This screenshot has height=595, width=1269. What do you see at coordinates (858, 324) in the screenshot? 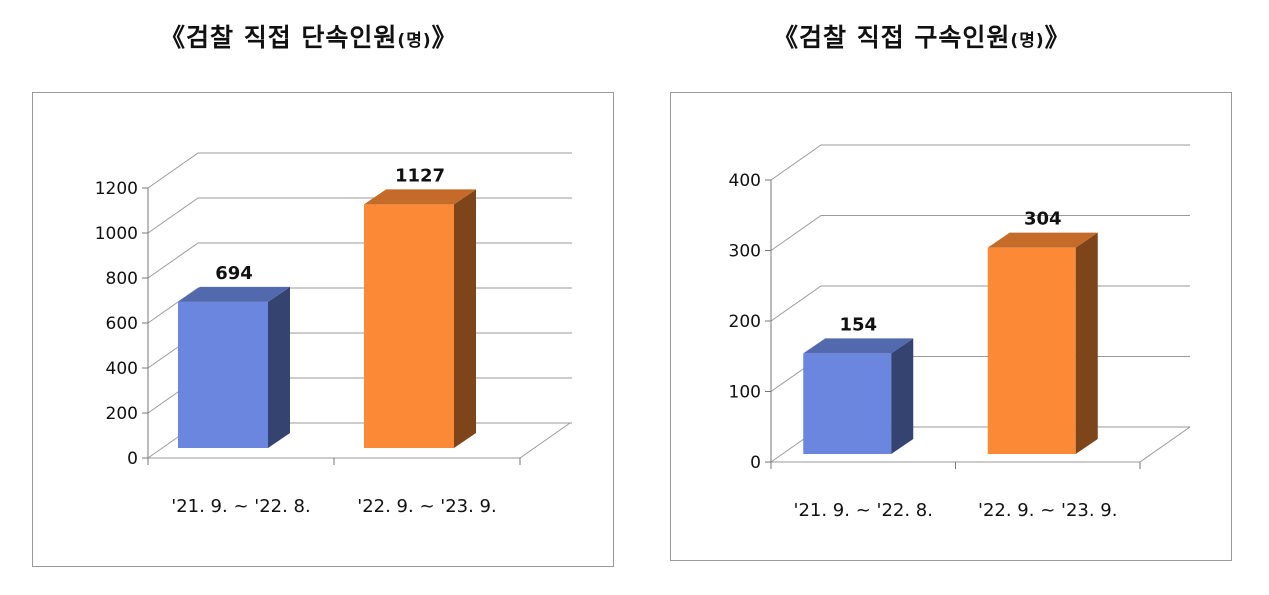
I see `data-label: 154` at bounding box center [858, 324].